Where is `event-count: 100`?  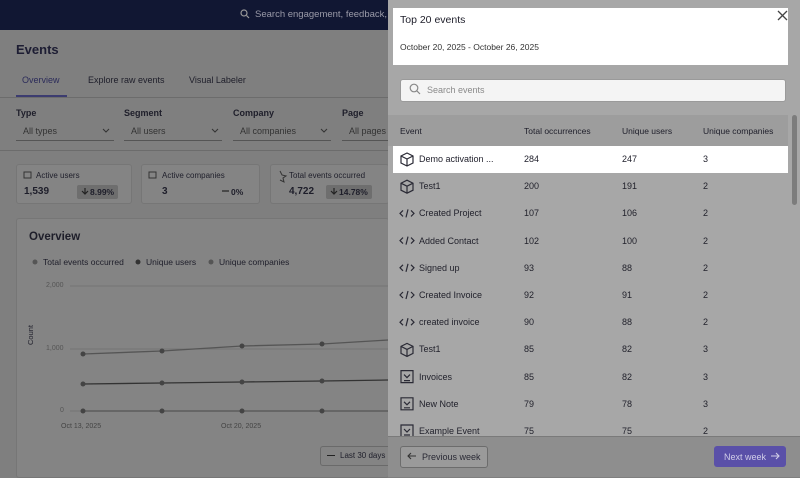 event-count: 100 is located at coordinates (630, 240).